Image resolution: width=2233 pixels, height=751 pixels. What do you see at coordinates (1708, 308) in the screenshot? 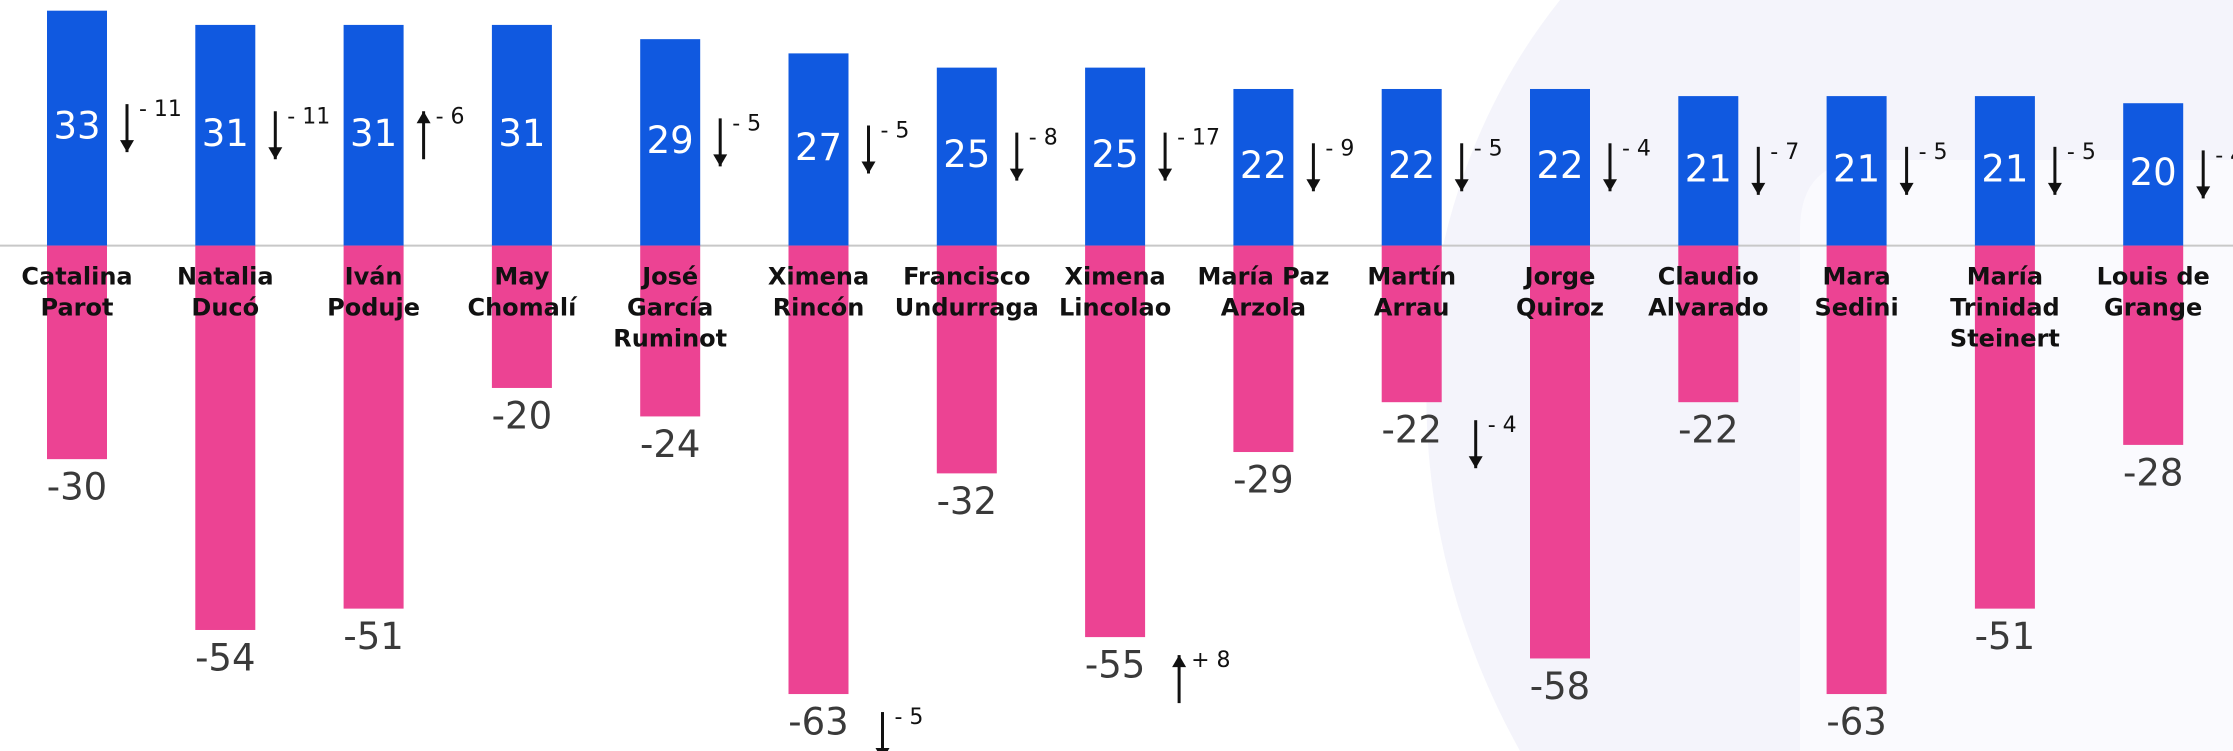
I see `category-label: Alvarado` at bounding box center [1708, 308].